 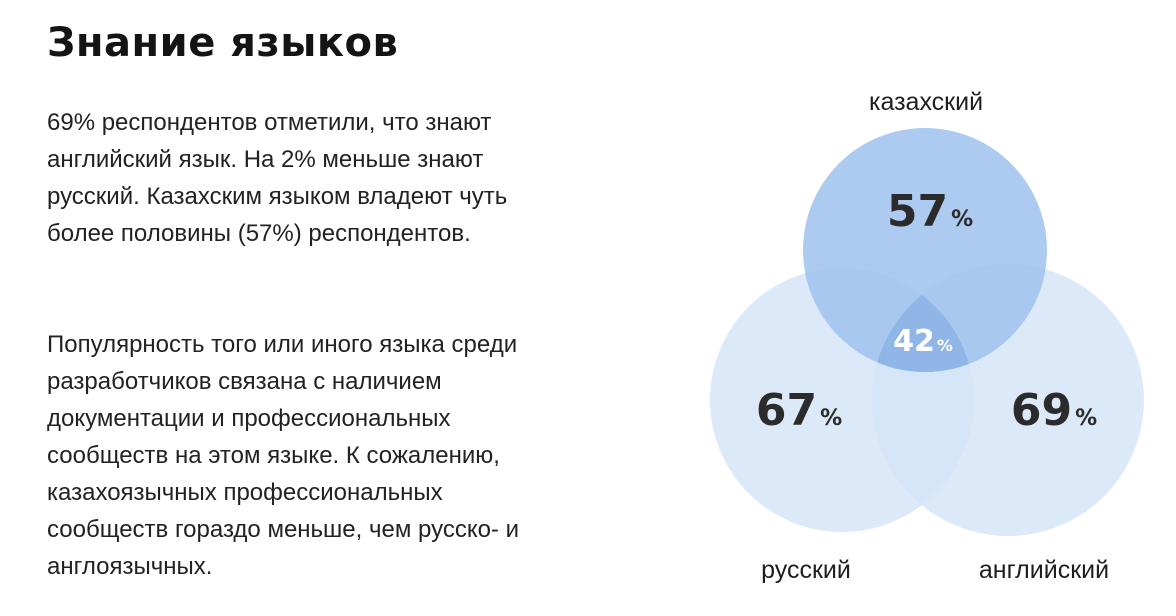 I want to click on page-title: Знание языков, so click(x=223, y=43).